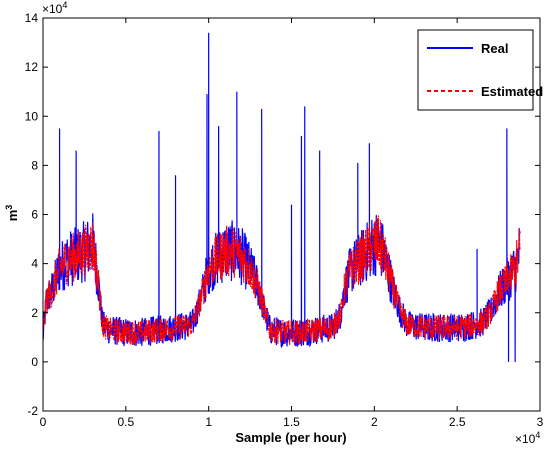 The image size is (550, 451). What do you see at coordinates (290, 437) in the screenshot?
I see `x-axis-label: Sample (per hour)` at bounding box center [290, 437].